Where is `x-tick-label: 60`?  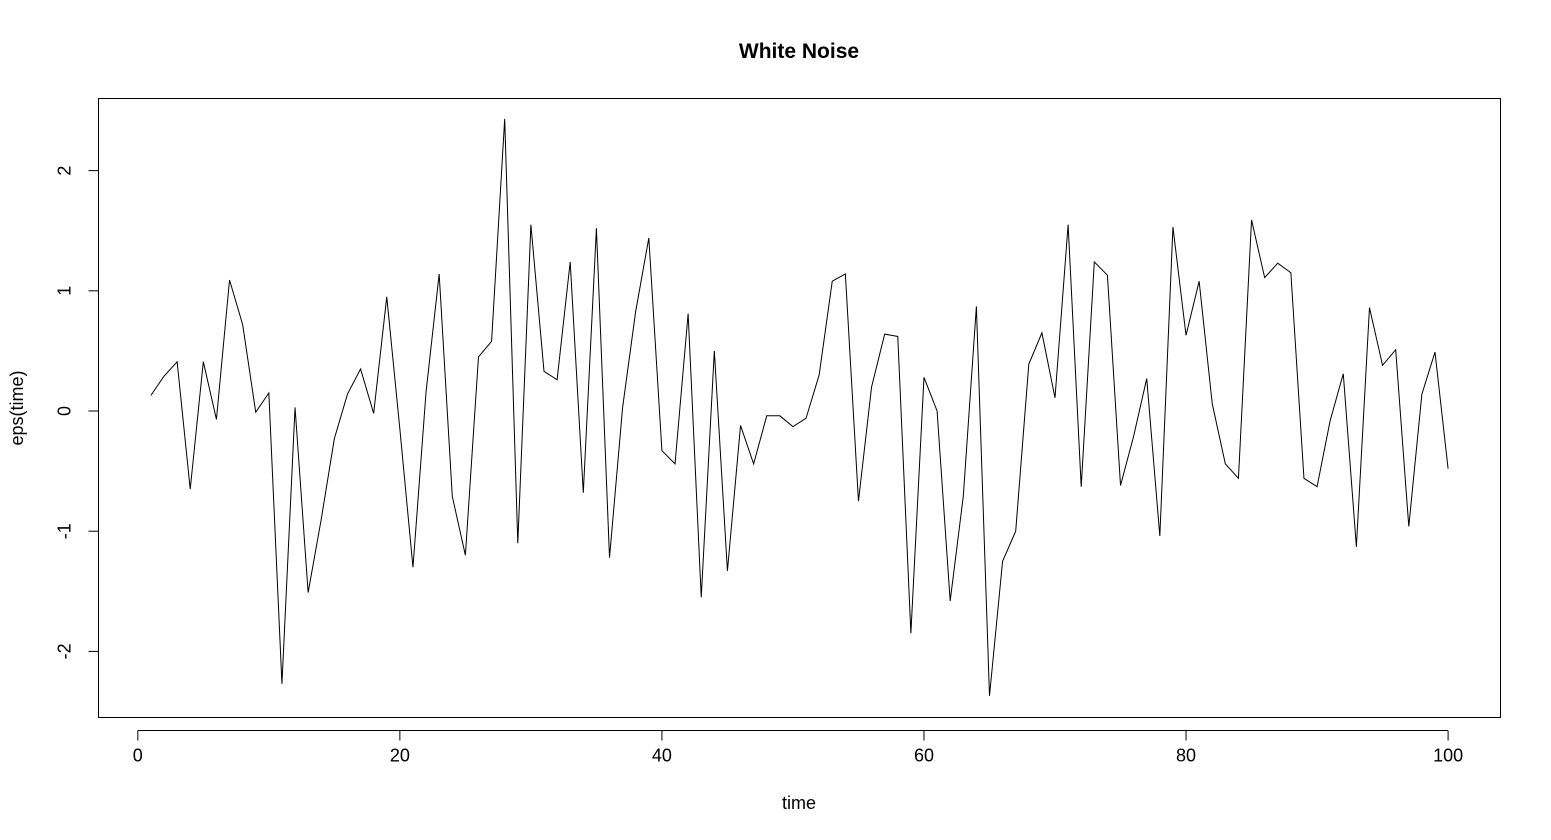
x-tick-label: 60 is located at coordinates (924, 756).